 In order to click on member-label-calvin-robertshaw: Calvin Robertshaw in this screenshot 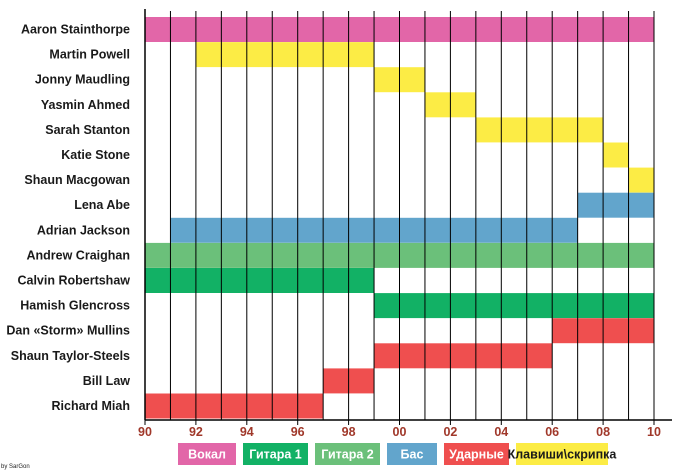, I will do `click(73, 281)`.